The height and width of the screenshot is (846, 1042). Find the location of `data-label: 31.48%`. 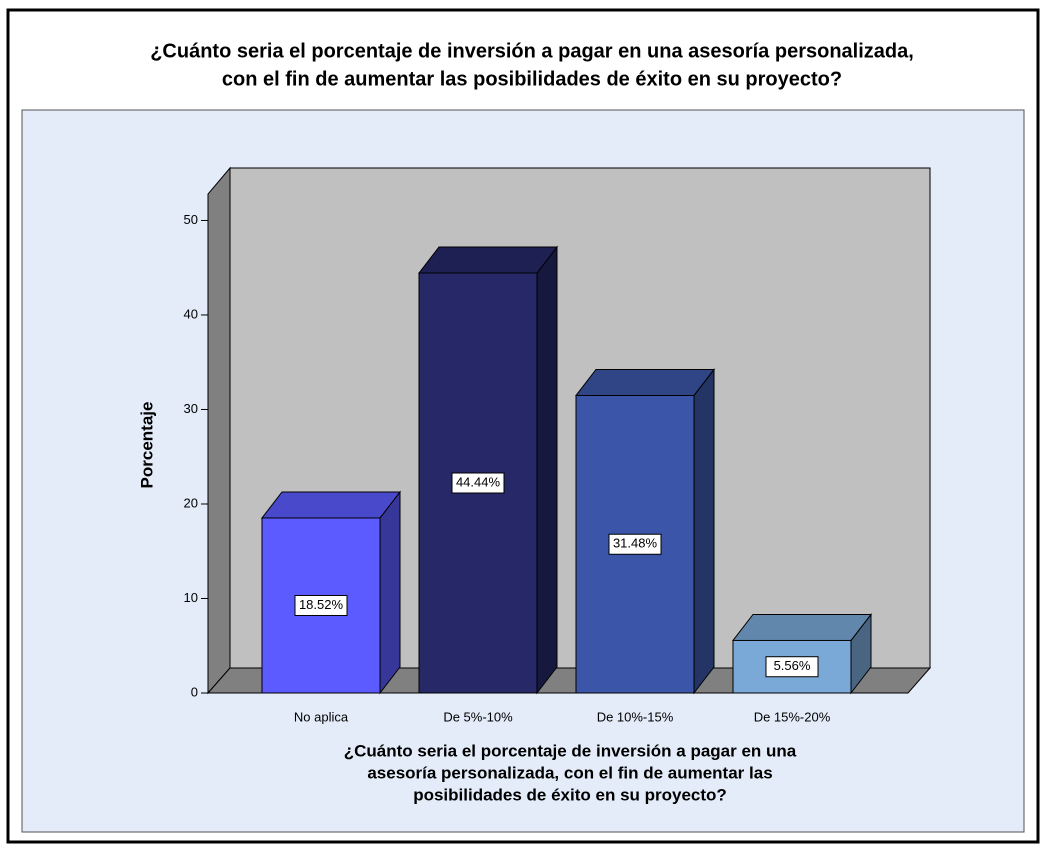

data-label: 31.48% is located at coordinates (635, 543).